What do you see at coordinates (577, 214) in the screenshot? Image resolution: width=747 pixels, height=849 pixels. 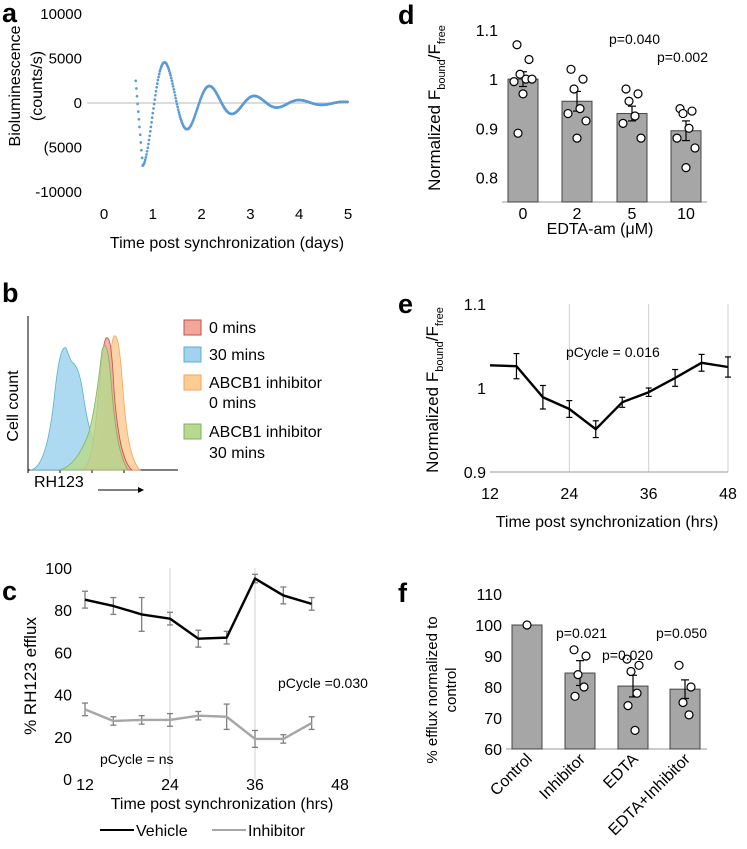 I see `xtick-d-2: 2` at bounding box center [577, 214].